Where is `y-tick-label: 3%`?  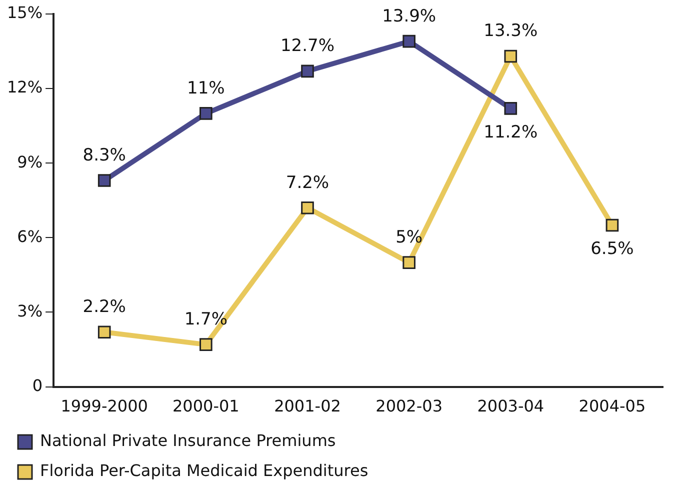
y-tick-label: 3% is located at coordinates (30, 310).